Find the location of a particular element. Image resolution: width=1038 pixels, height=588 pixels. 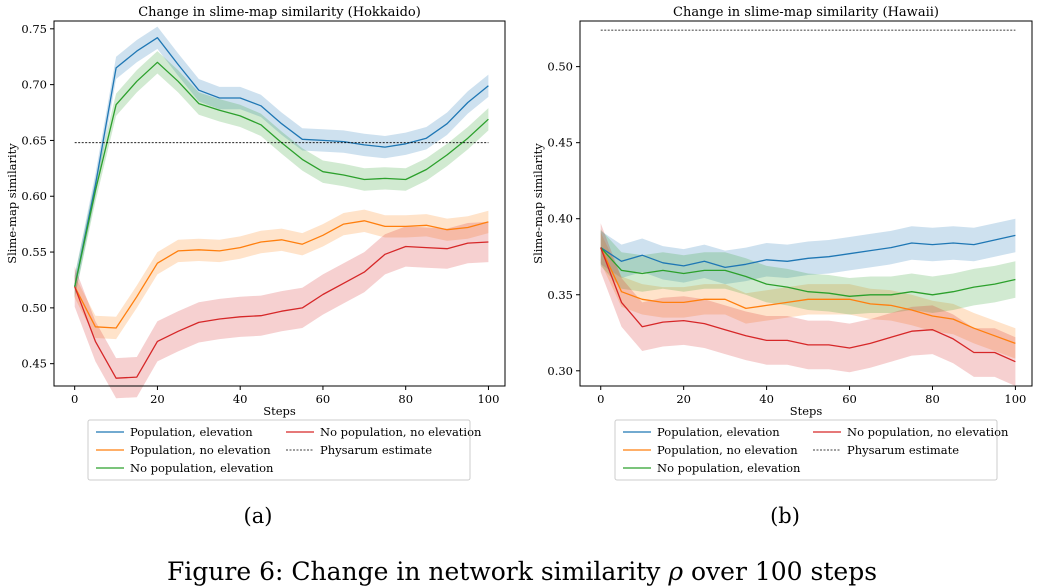

y-tick-label: 0.35 is located at coordinates (560, 295).